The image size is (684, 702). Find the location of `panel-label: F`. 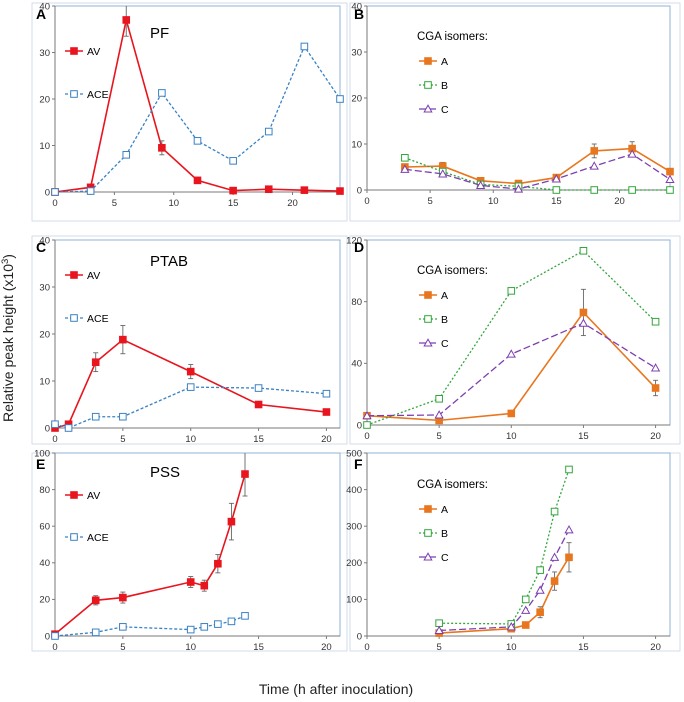

panel-label: F is located at coordinates (358, 464).